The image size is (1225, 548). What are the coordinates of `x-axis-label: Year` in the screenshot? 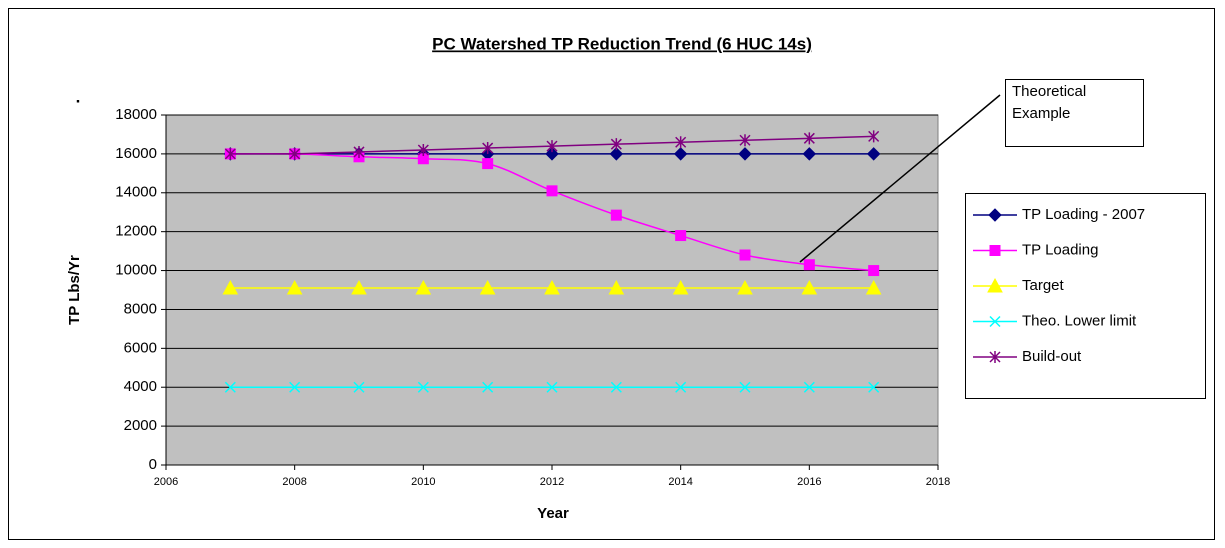 It's located at (553, 513).